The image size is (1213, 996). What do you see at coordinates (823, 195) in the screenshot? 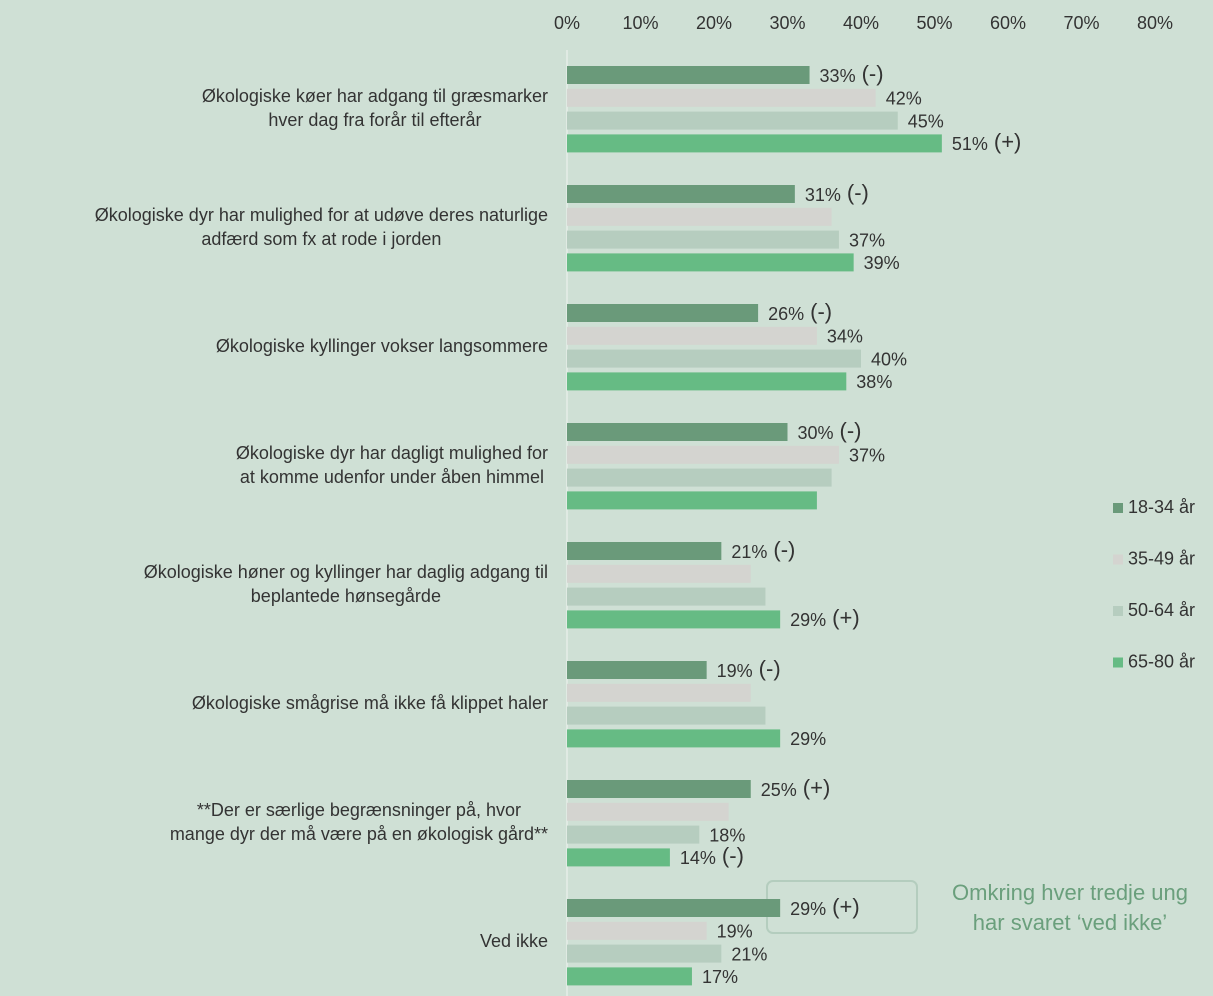
I see `value-label: 31%` at bounding box center [823, 195].